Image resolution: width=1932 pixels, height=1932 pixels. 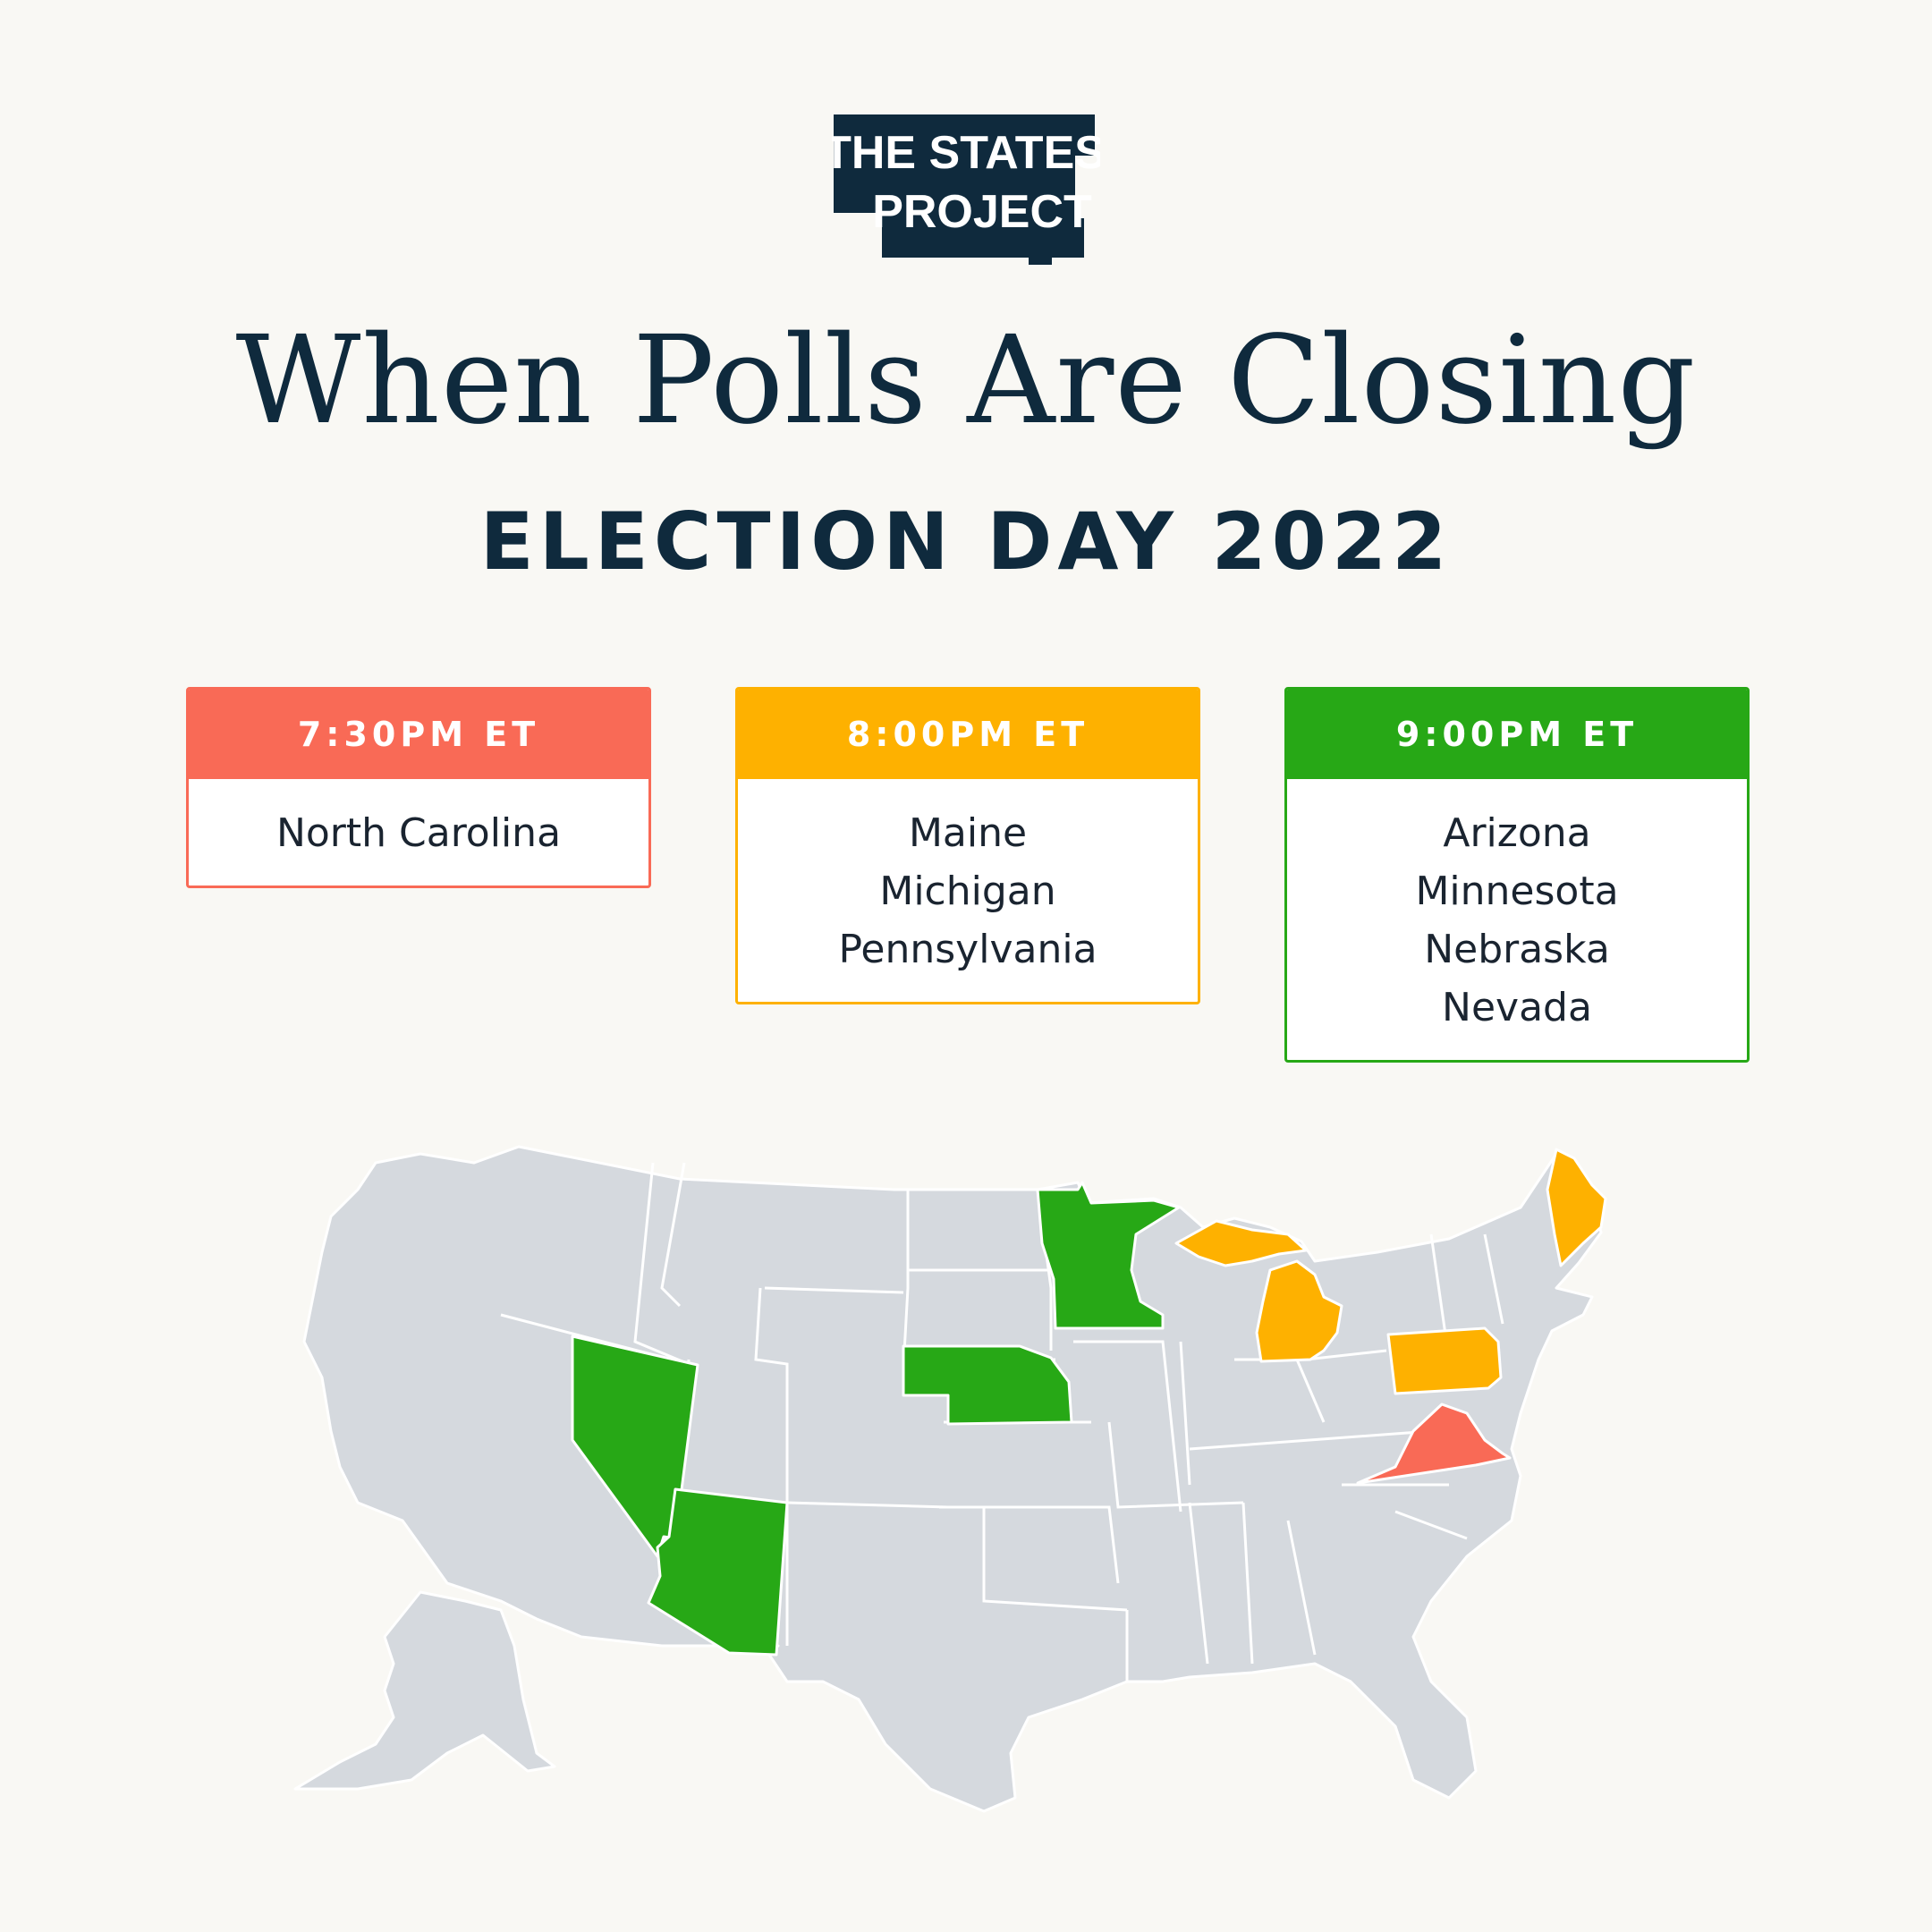 I want to click on card-time-header: 7:30PM ET, so click(x=418, y=734).